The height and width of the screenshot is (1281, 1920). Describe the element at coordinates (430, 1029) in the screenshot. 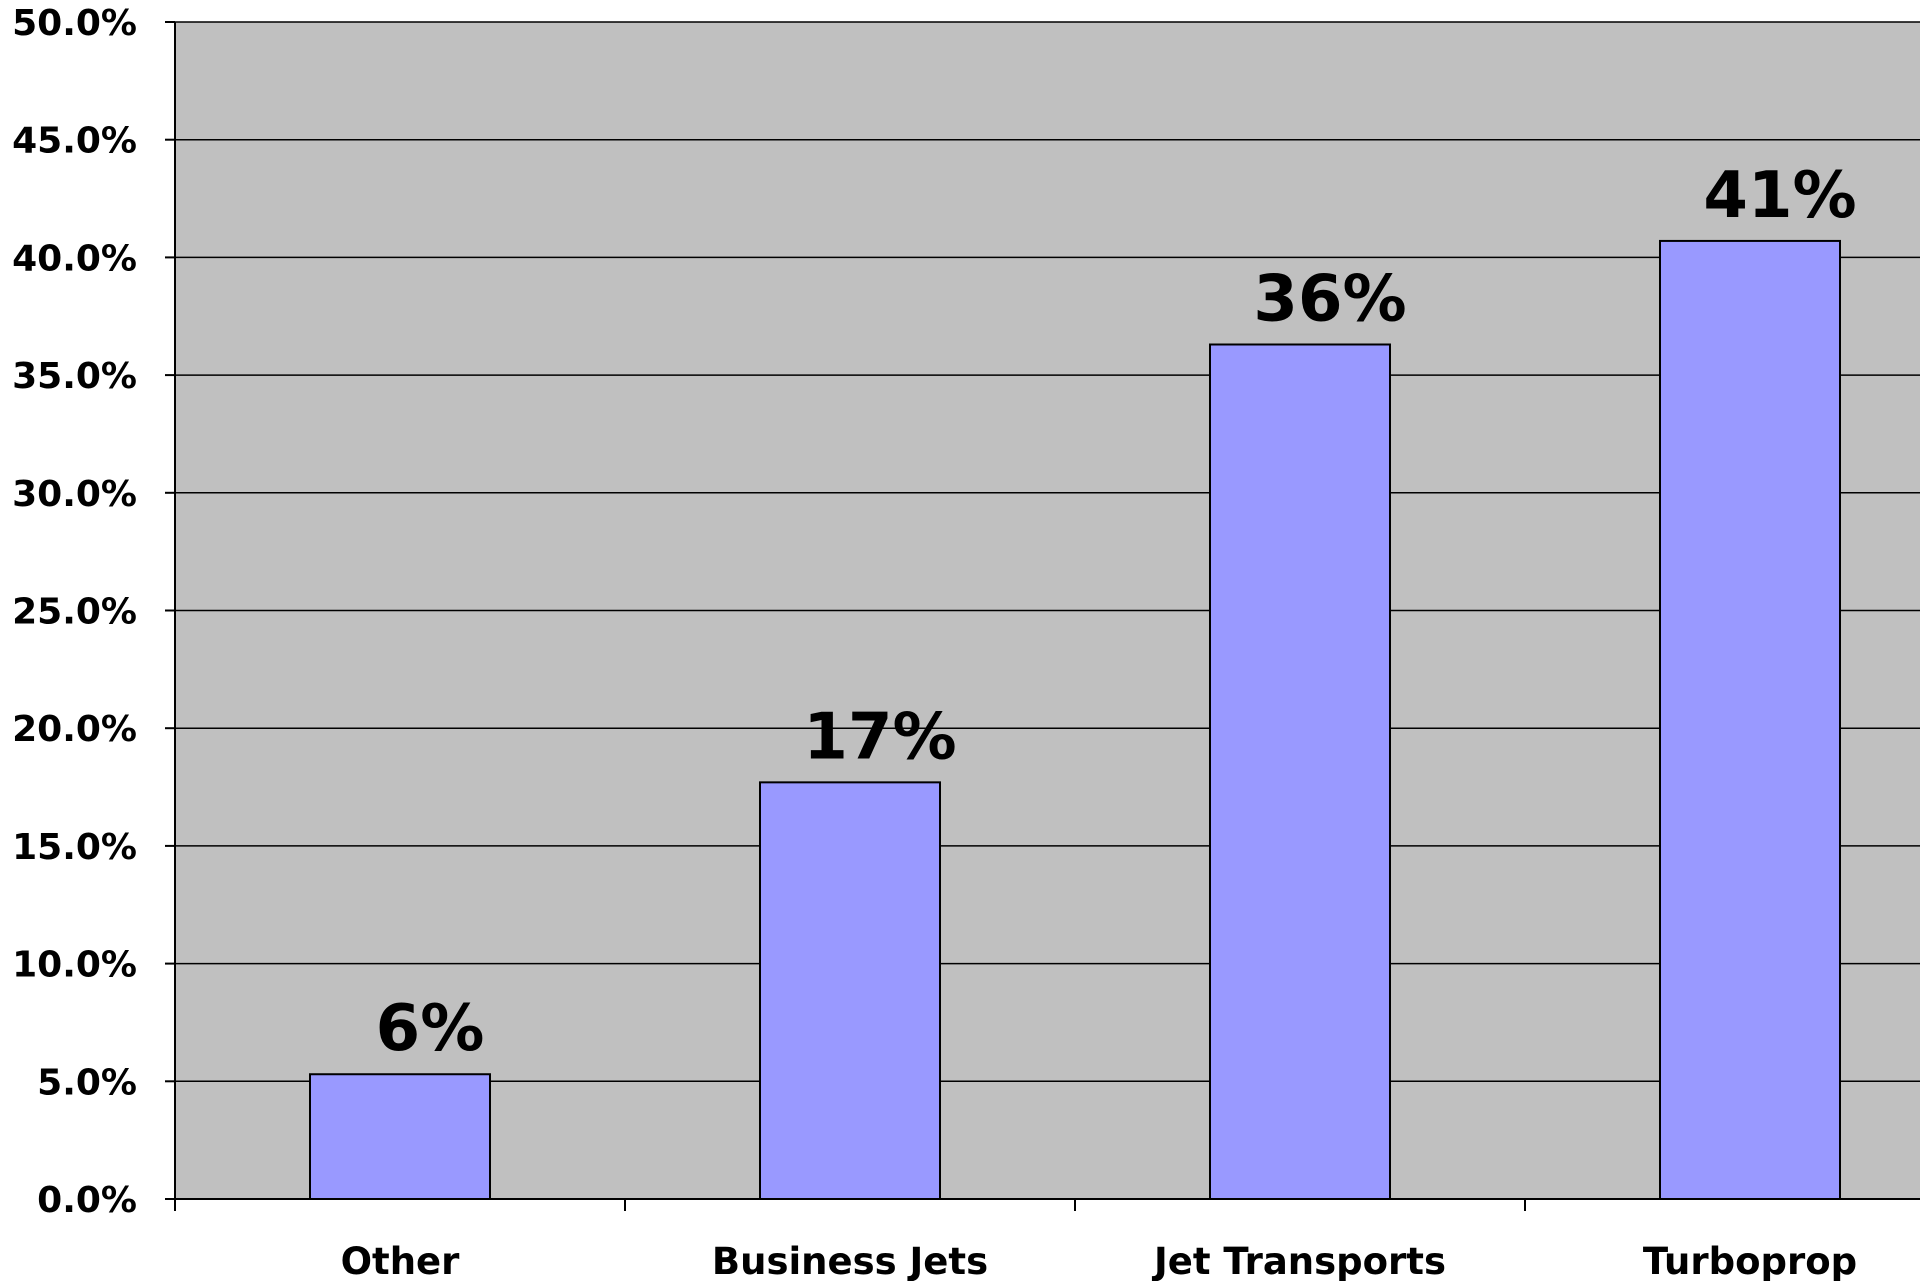

I see `data-label: 6%` at that location.